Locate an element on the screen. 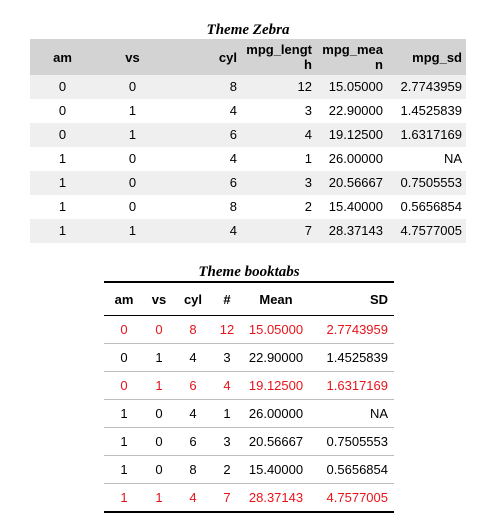 This screenshot has width=500, height=524. booktabs-cell-sd: 1.6317169 is located at coordinates (357, 385).